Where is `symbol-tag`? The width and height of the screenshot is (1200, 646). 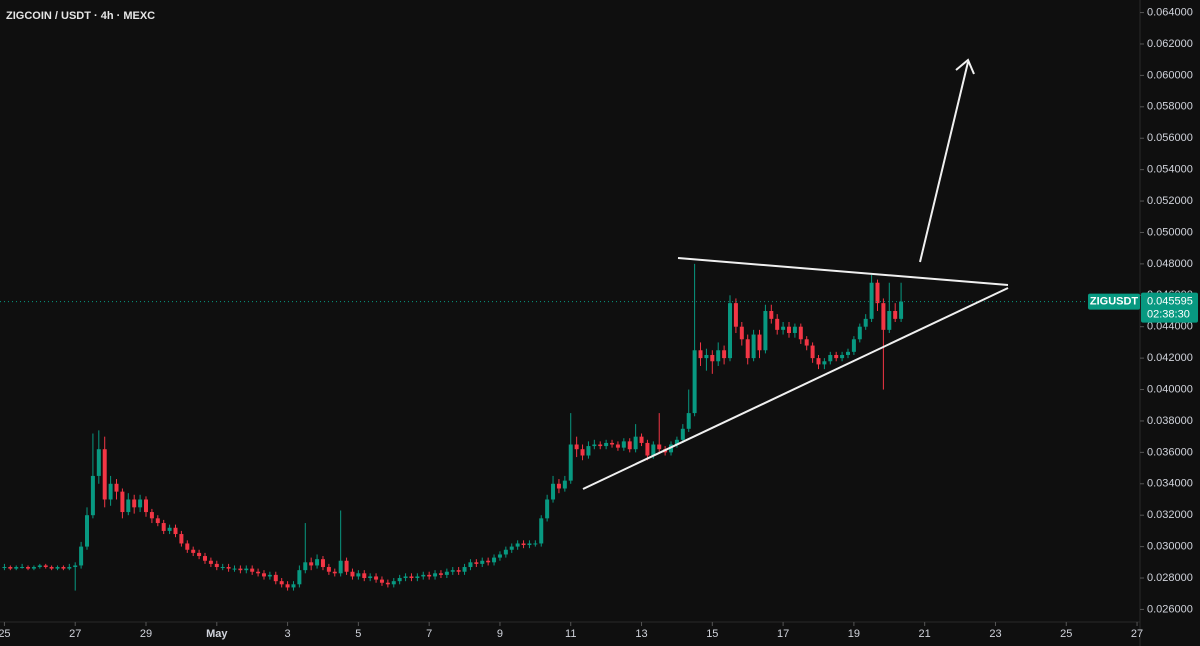
symbol-tag is located at coordinates (1114, 301).